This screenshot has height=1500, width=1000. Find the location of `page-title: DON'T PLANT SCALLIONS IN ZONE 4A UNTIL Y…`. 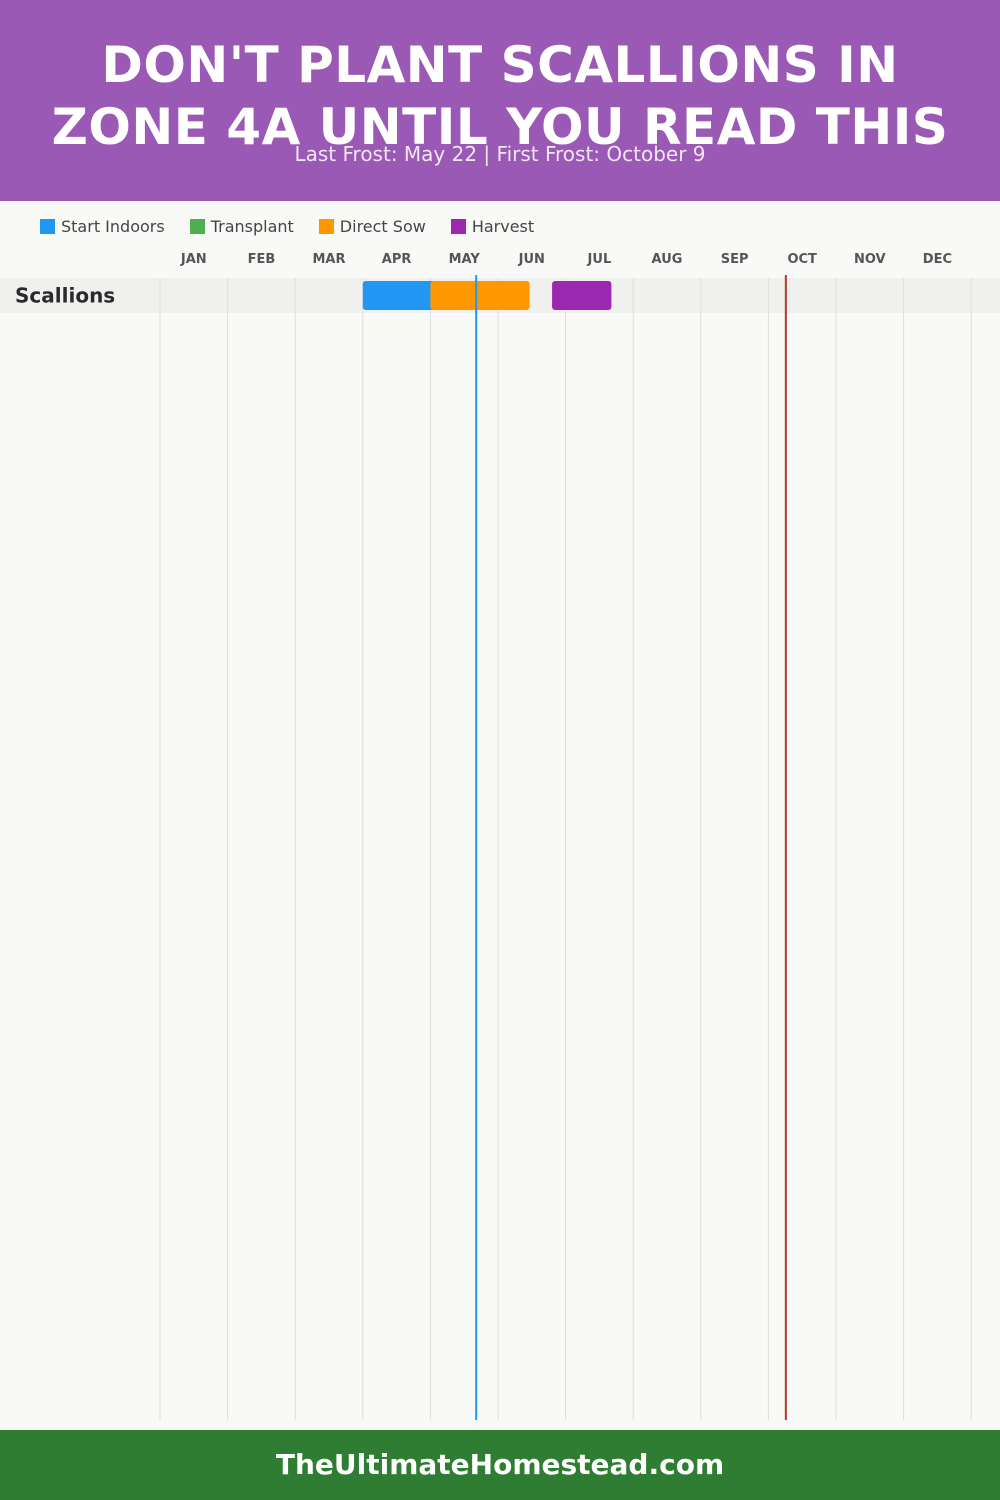

page-title: DON'T PLANT SCALLIONS IN ZONE 4A UNTIL Y… is located at coordinates (500, 96).